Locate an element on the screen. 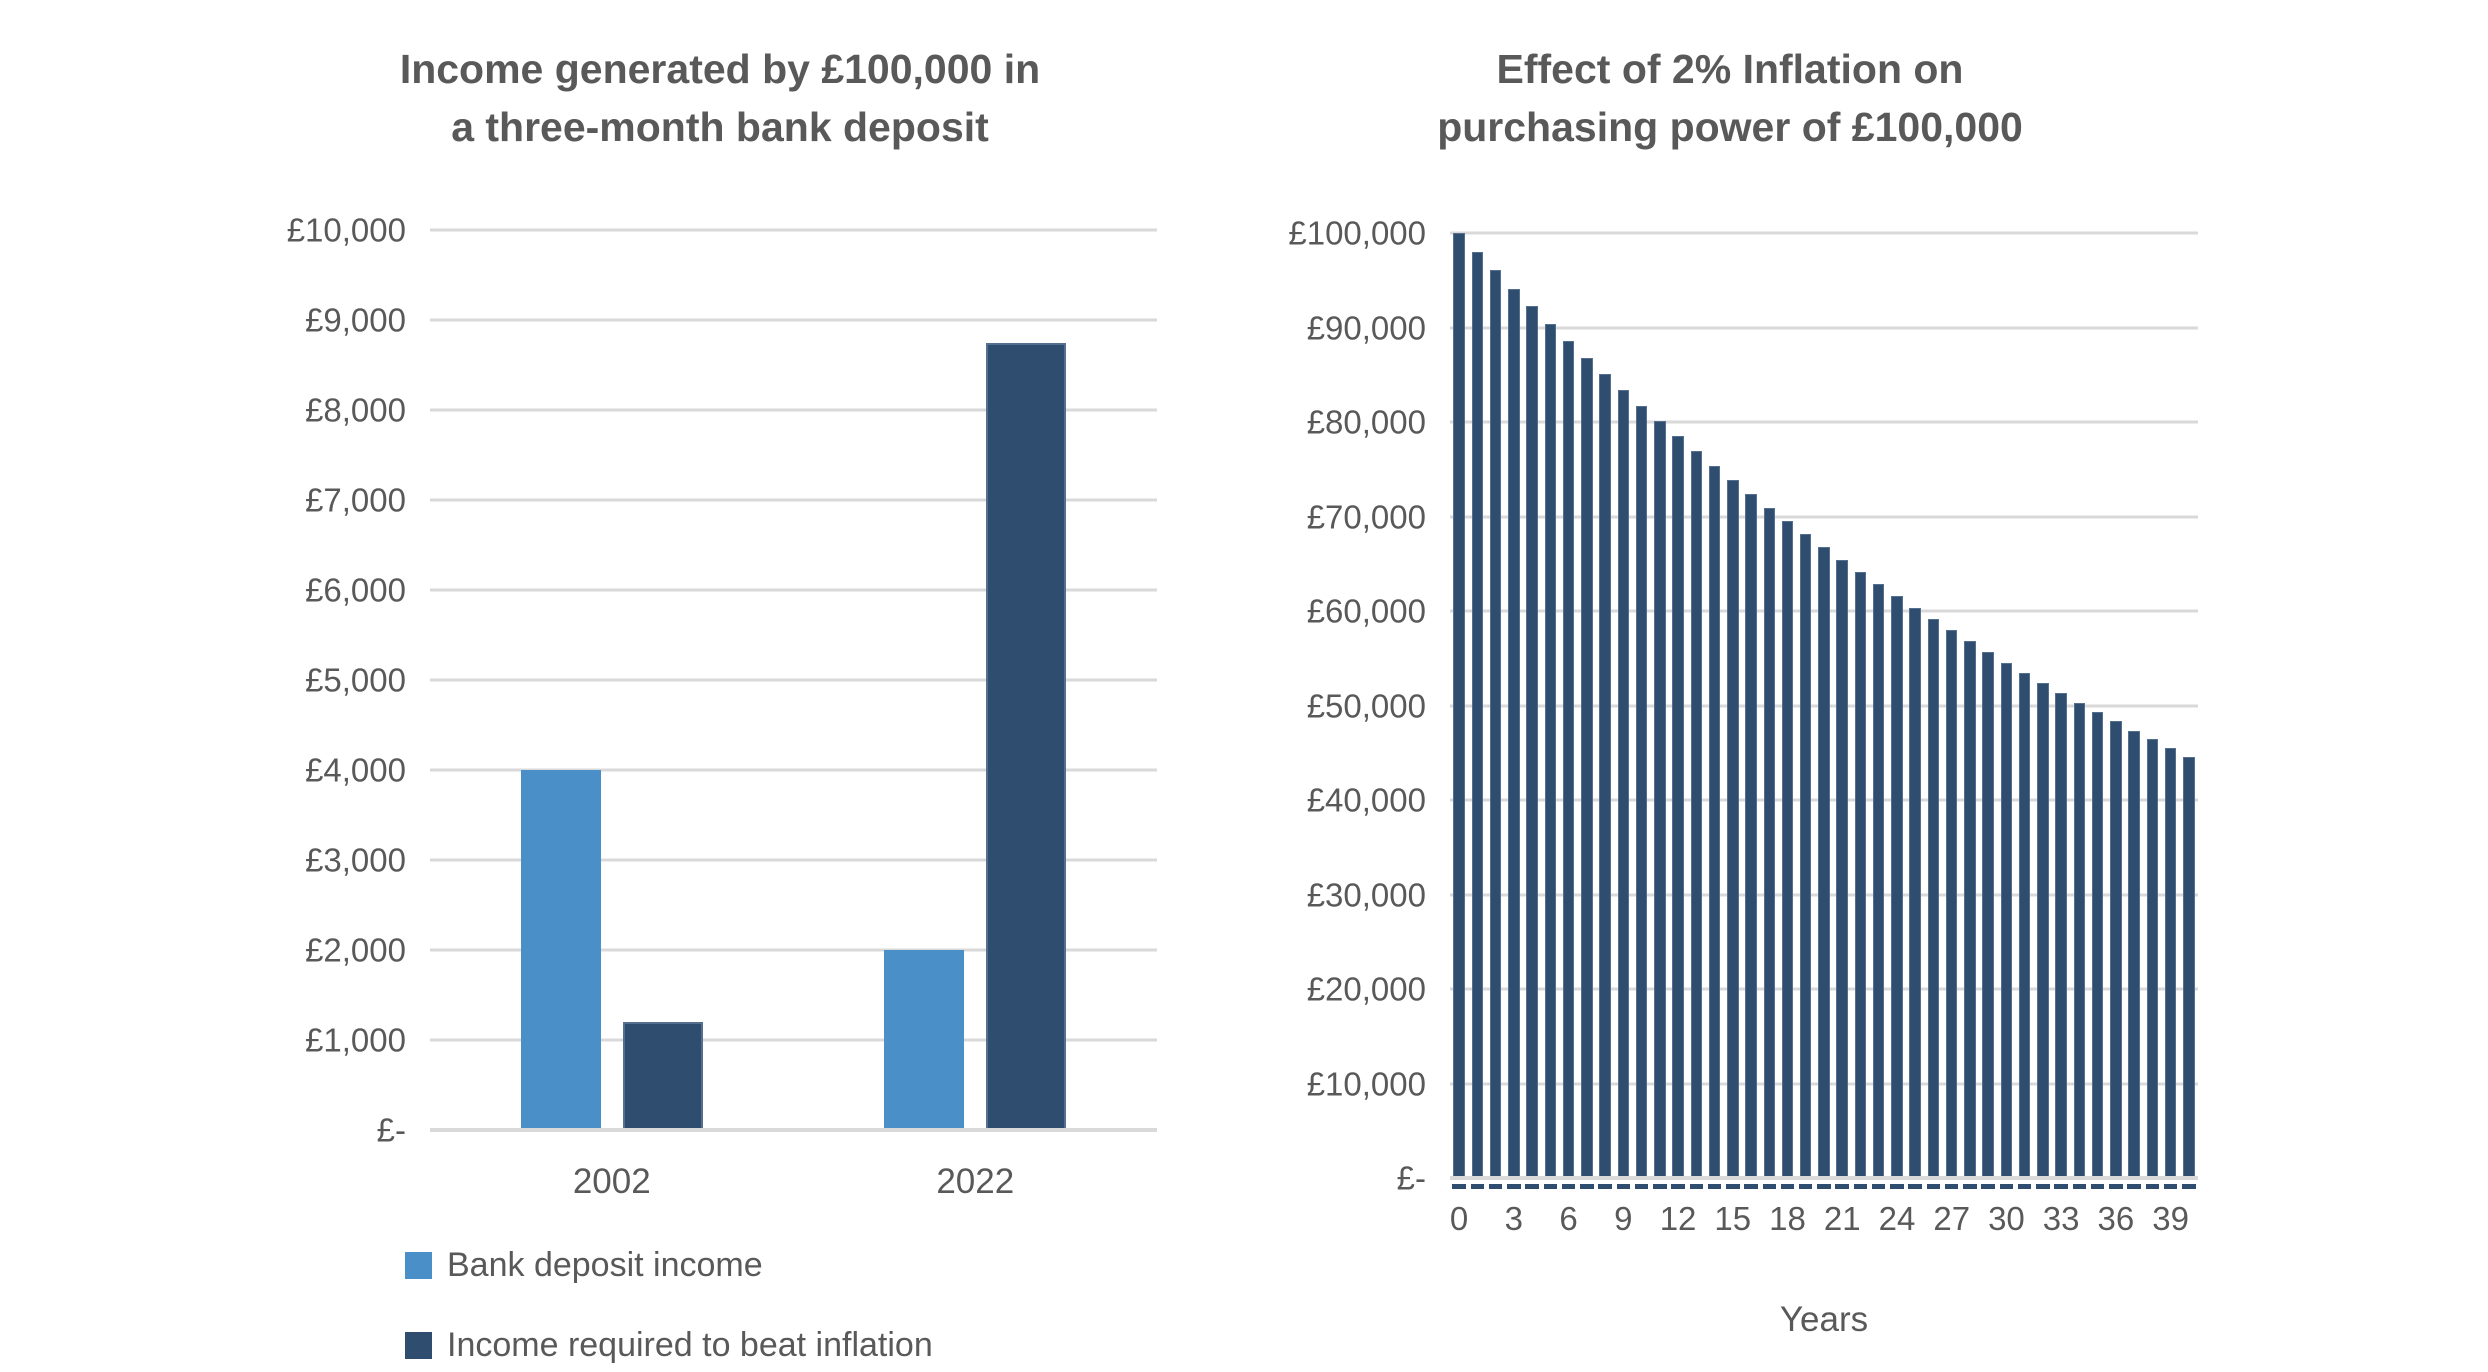  y-axis-tick-label: £50,000 is located at coordinates (1366, 705).